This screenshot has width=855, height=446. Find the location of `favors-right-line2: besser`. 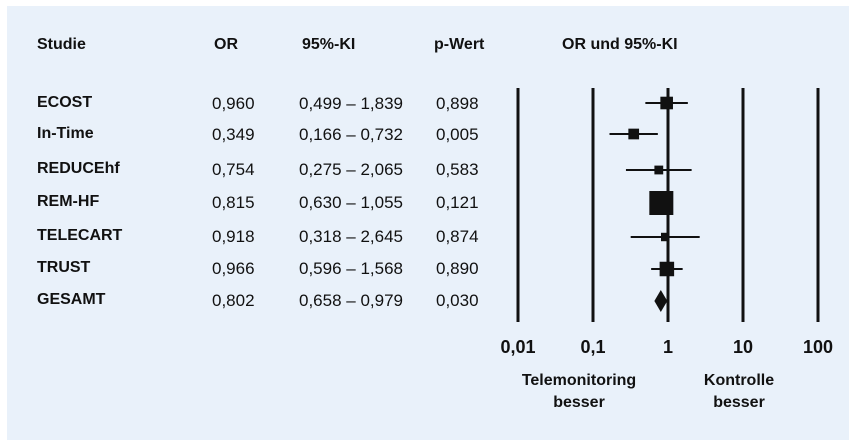

favors-right-line2: besser is located at coordinates (739, 402).